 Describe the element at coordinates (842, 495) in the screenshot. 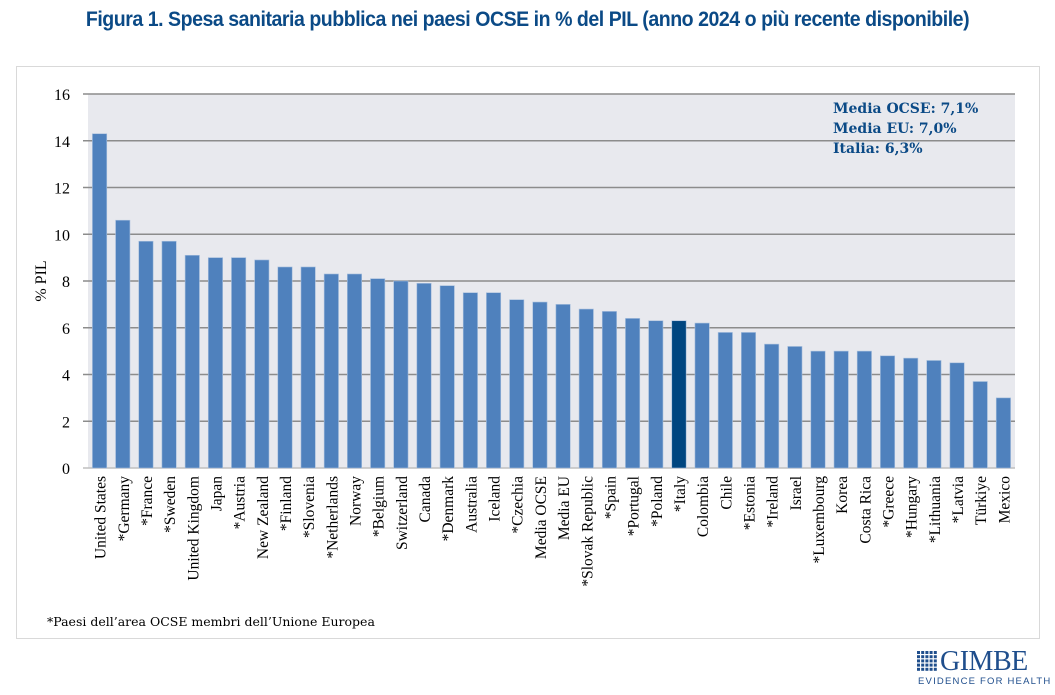

I see `x-tick-label: Korea` at that location.